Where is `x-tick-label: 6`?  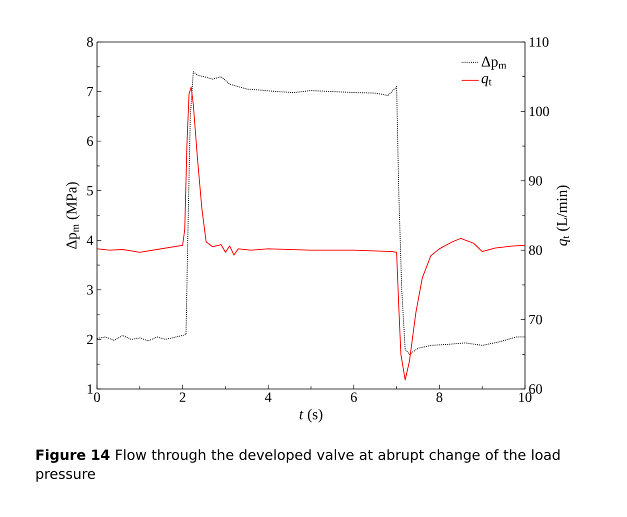 x-tick-label: 6 is located at coordinates (353, 397).